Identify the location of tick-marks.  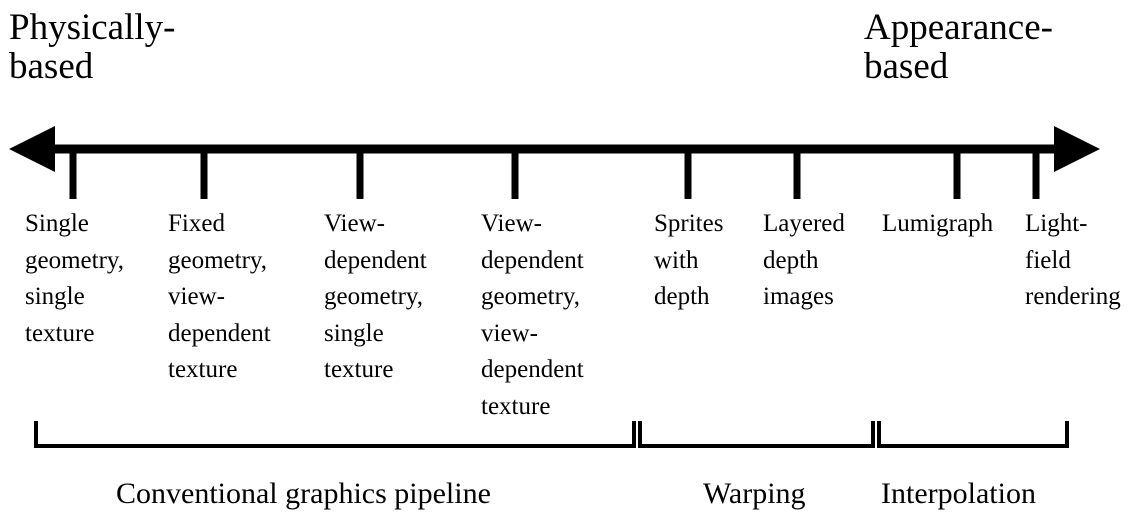
(554, 174).